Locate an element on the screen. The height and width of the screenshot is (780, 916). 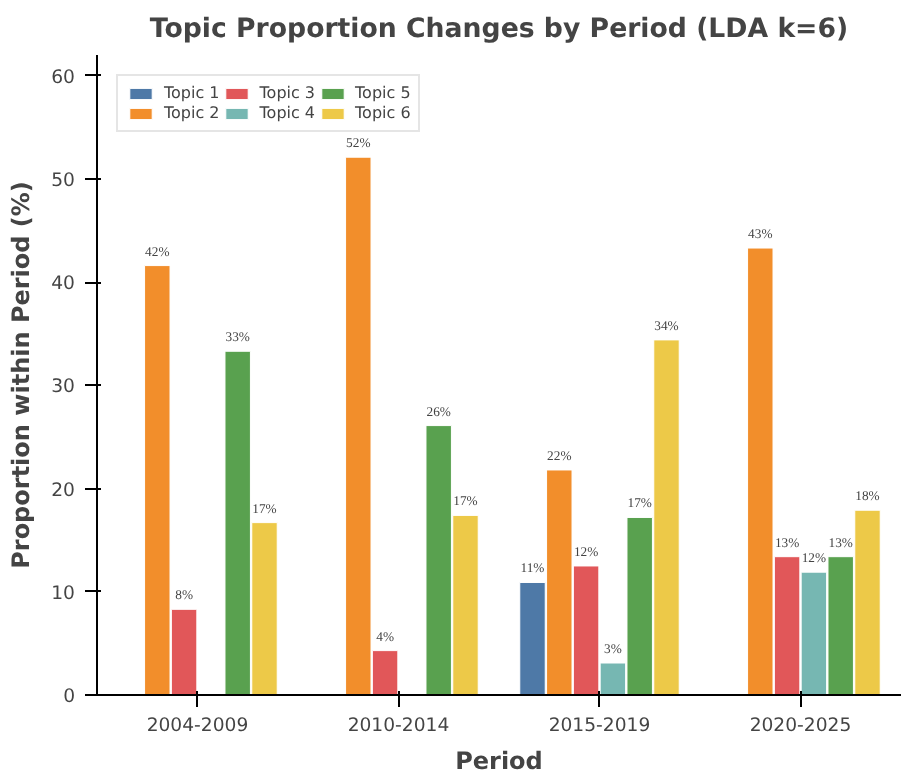
x-axis-title: Period is located at coordinates (499, 761).